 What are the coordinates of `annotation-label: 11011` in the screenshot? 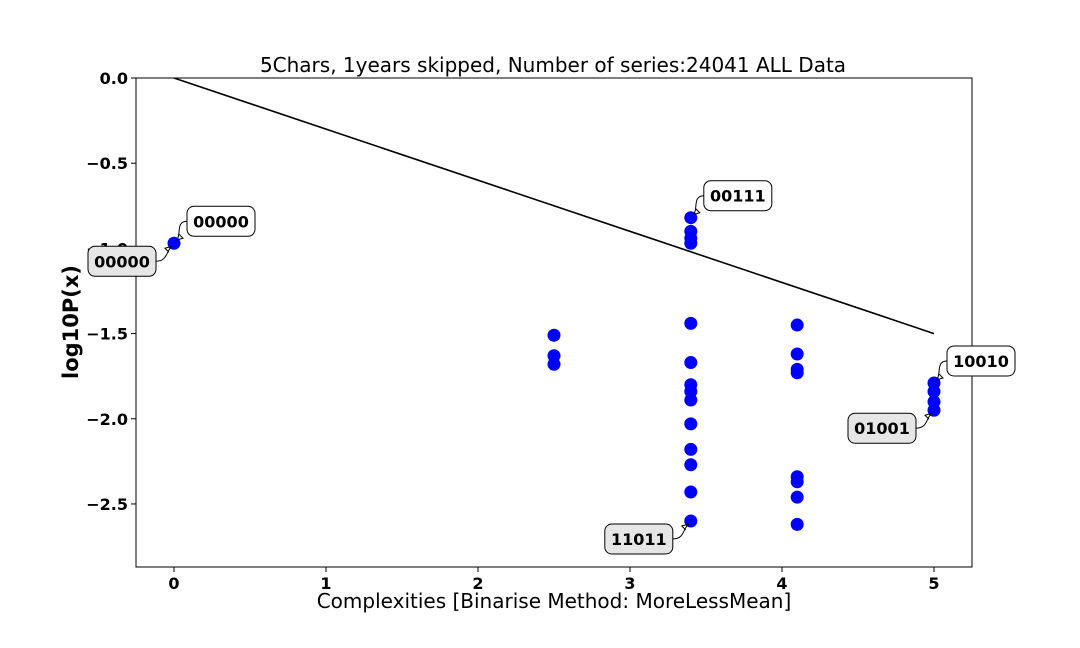 It's located at (639, 539).